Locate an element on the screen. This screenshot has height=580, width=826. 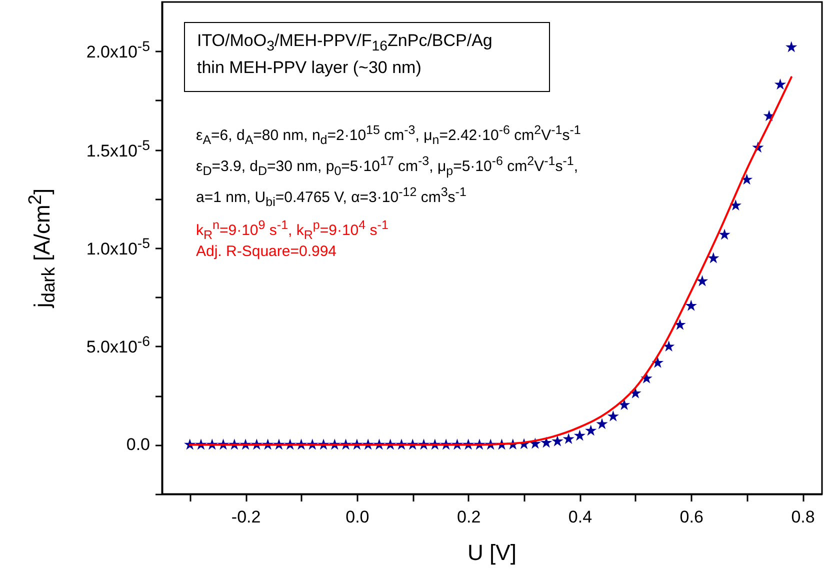
x-tick-label: 0.2 is located at coordinates (469, 517).